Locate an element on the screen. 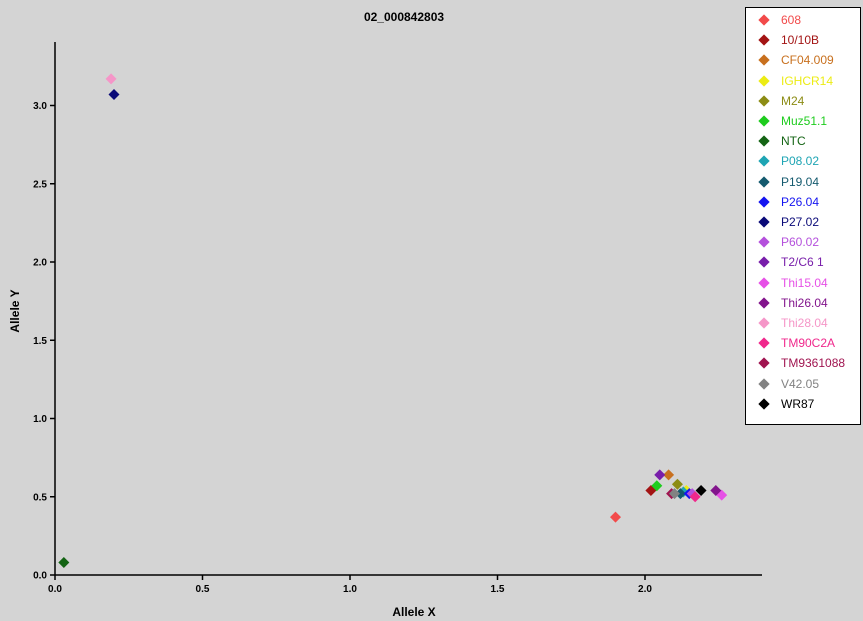 The width and height of the screenshot is (863, 621). legend-item: P27.02 is located at coordinates (804, 222).